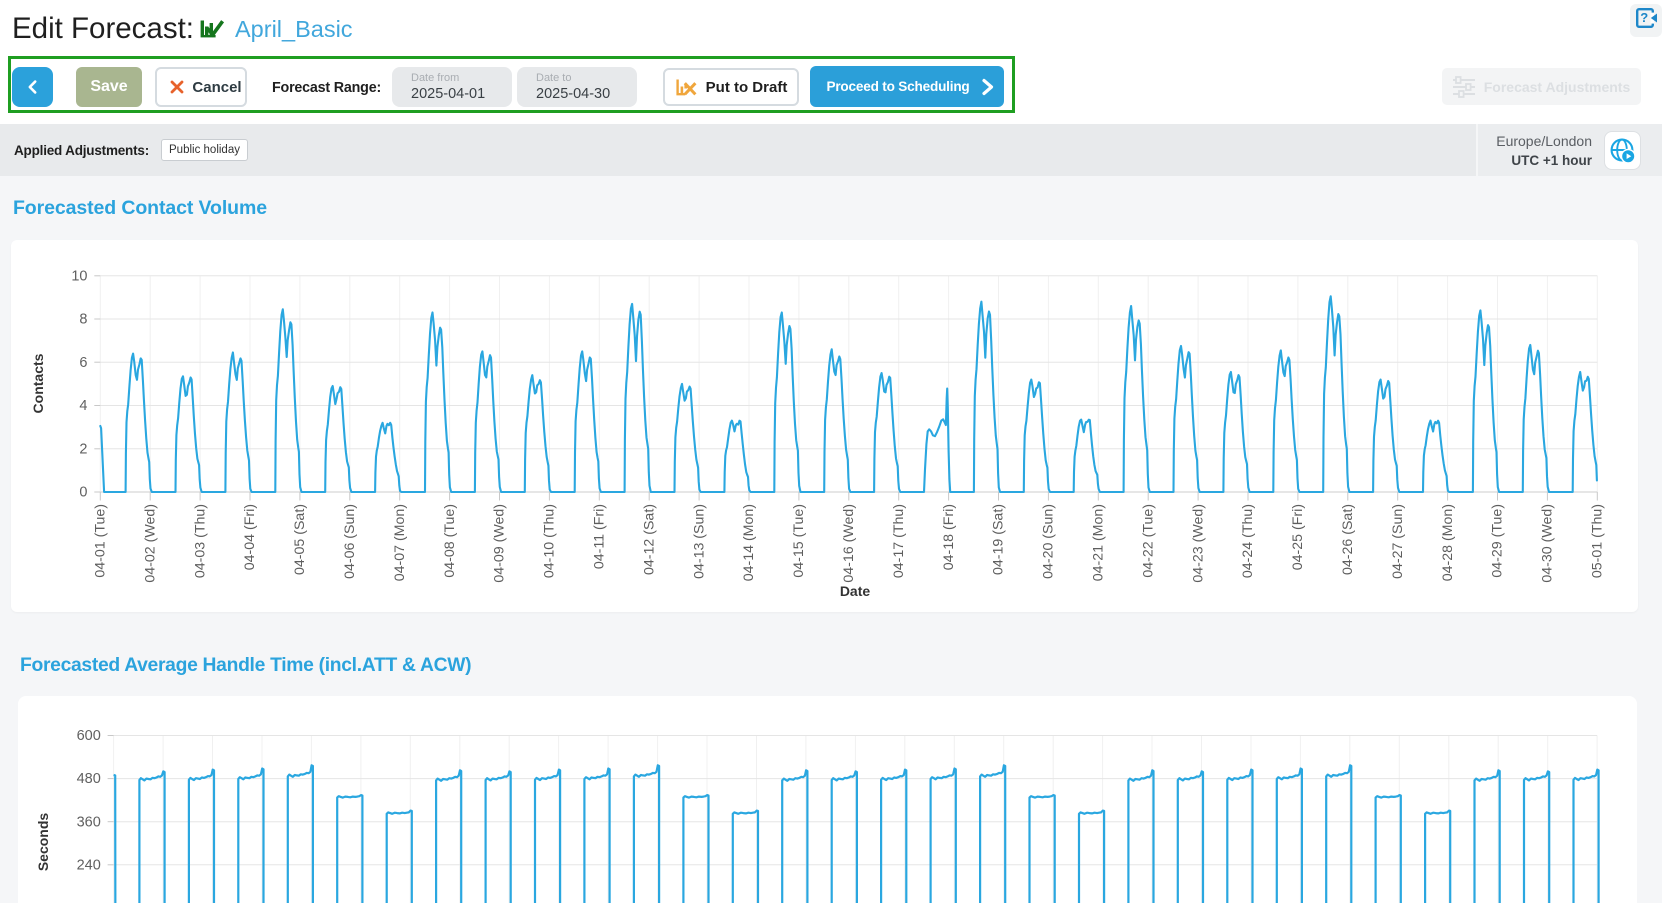  What do you see at coordinates (699, 541) in the screenshot?
I see `svg-text: 04-13 (Sun)` at bounding box center [699, 541].